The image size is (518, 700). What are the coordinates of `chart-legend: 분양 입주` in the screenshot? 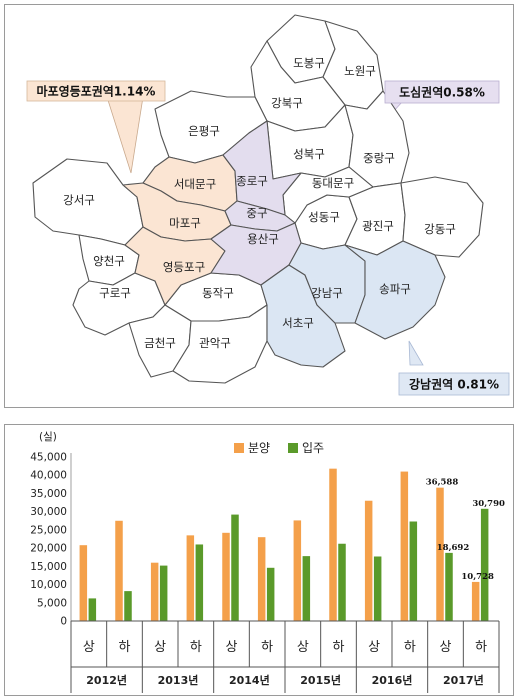 It's located at (279, 448).